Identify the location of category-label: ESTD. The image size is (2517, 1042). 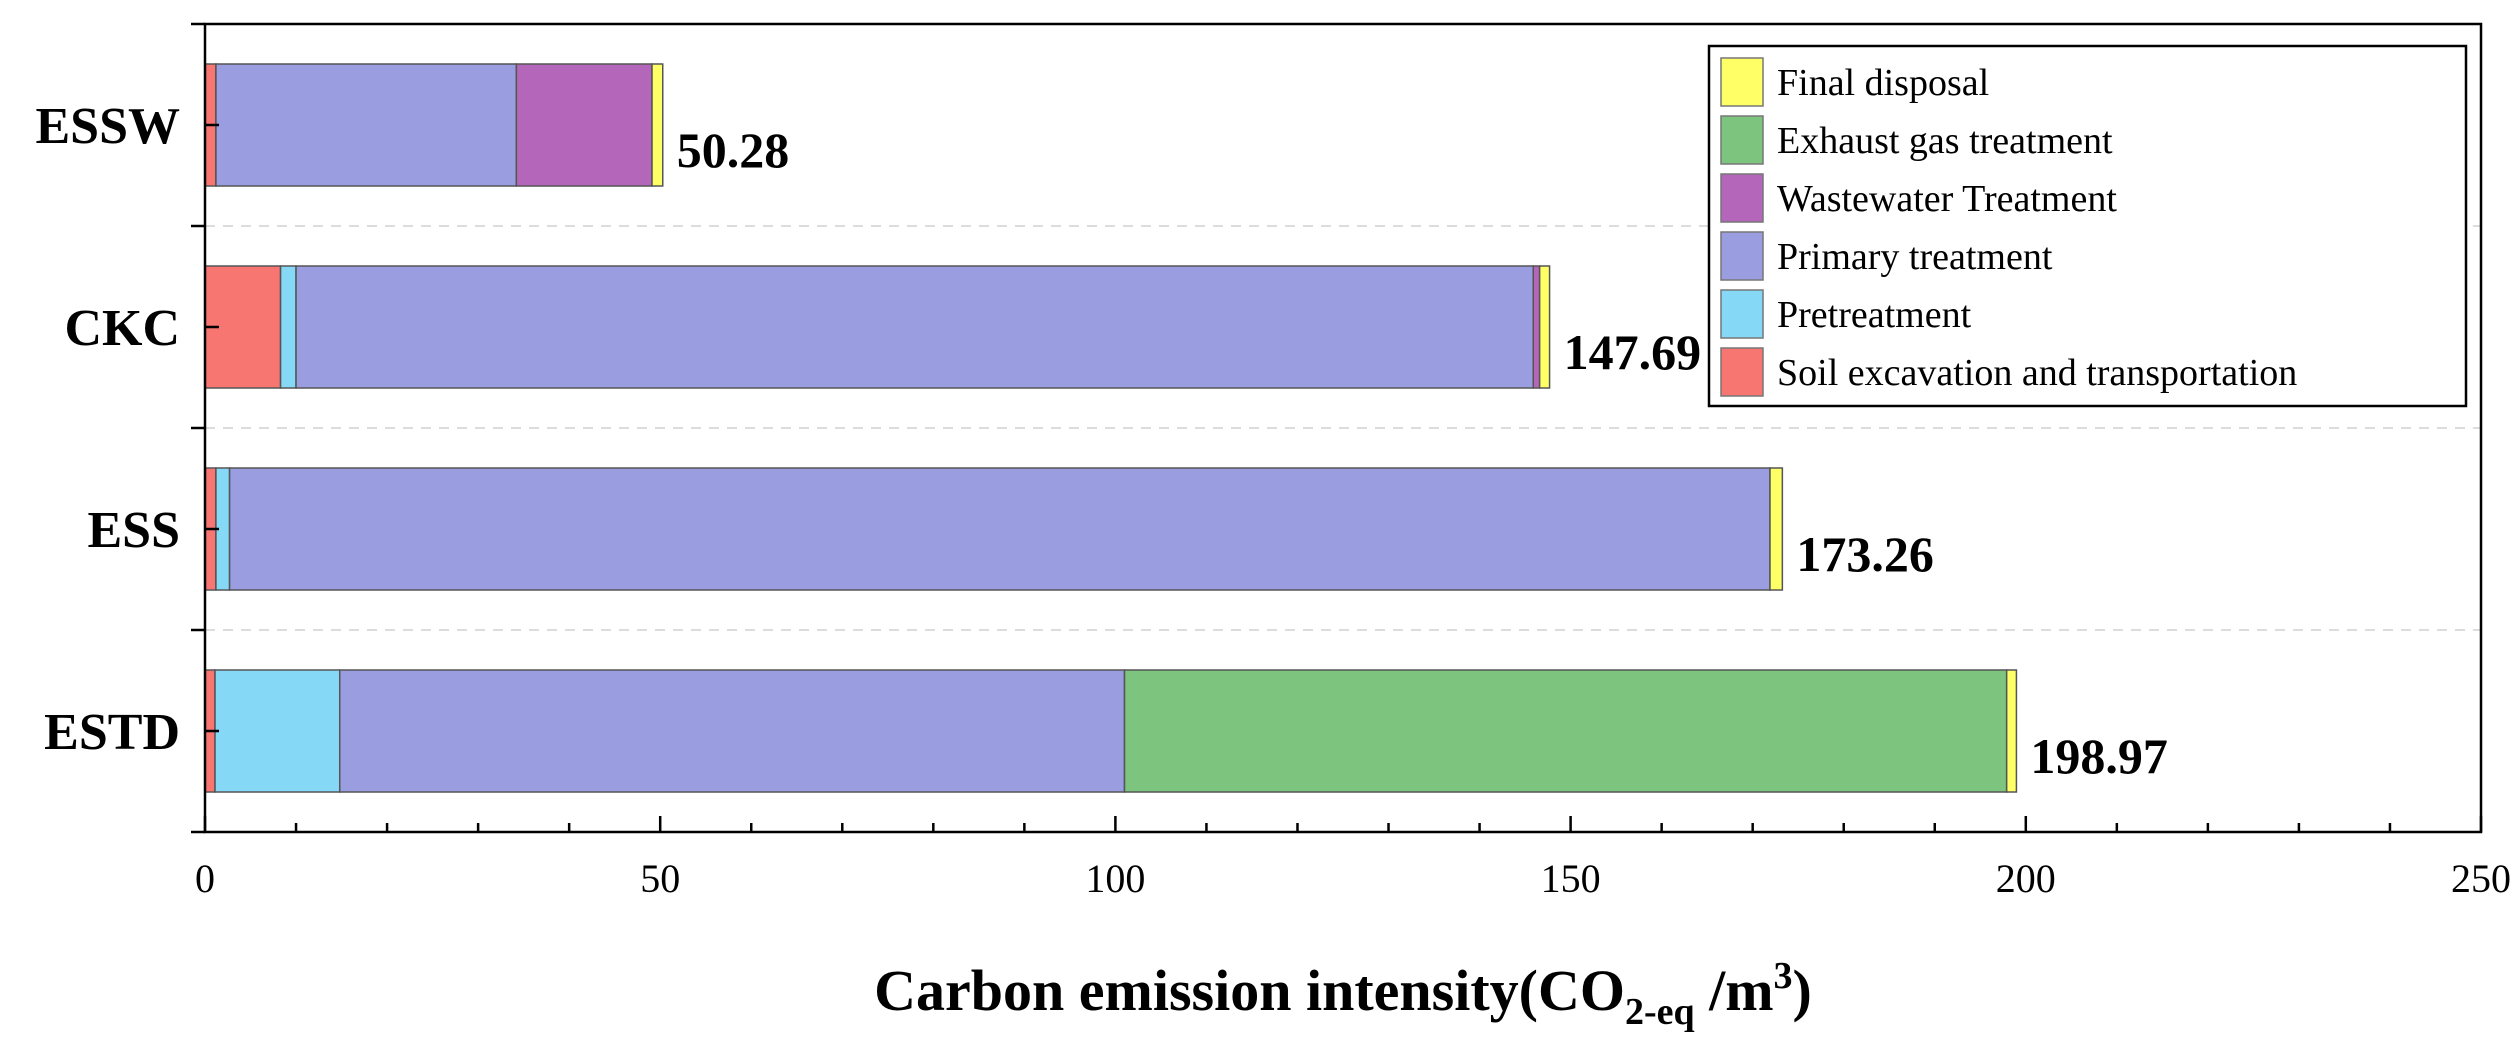
(112, 732).